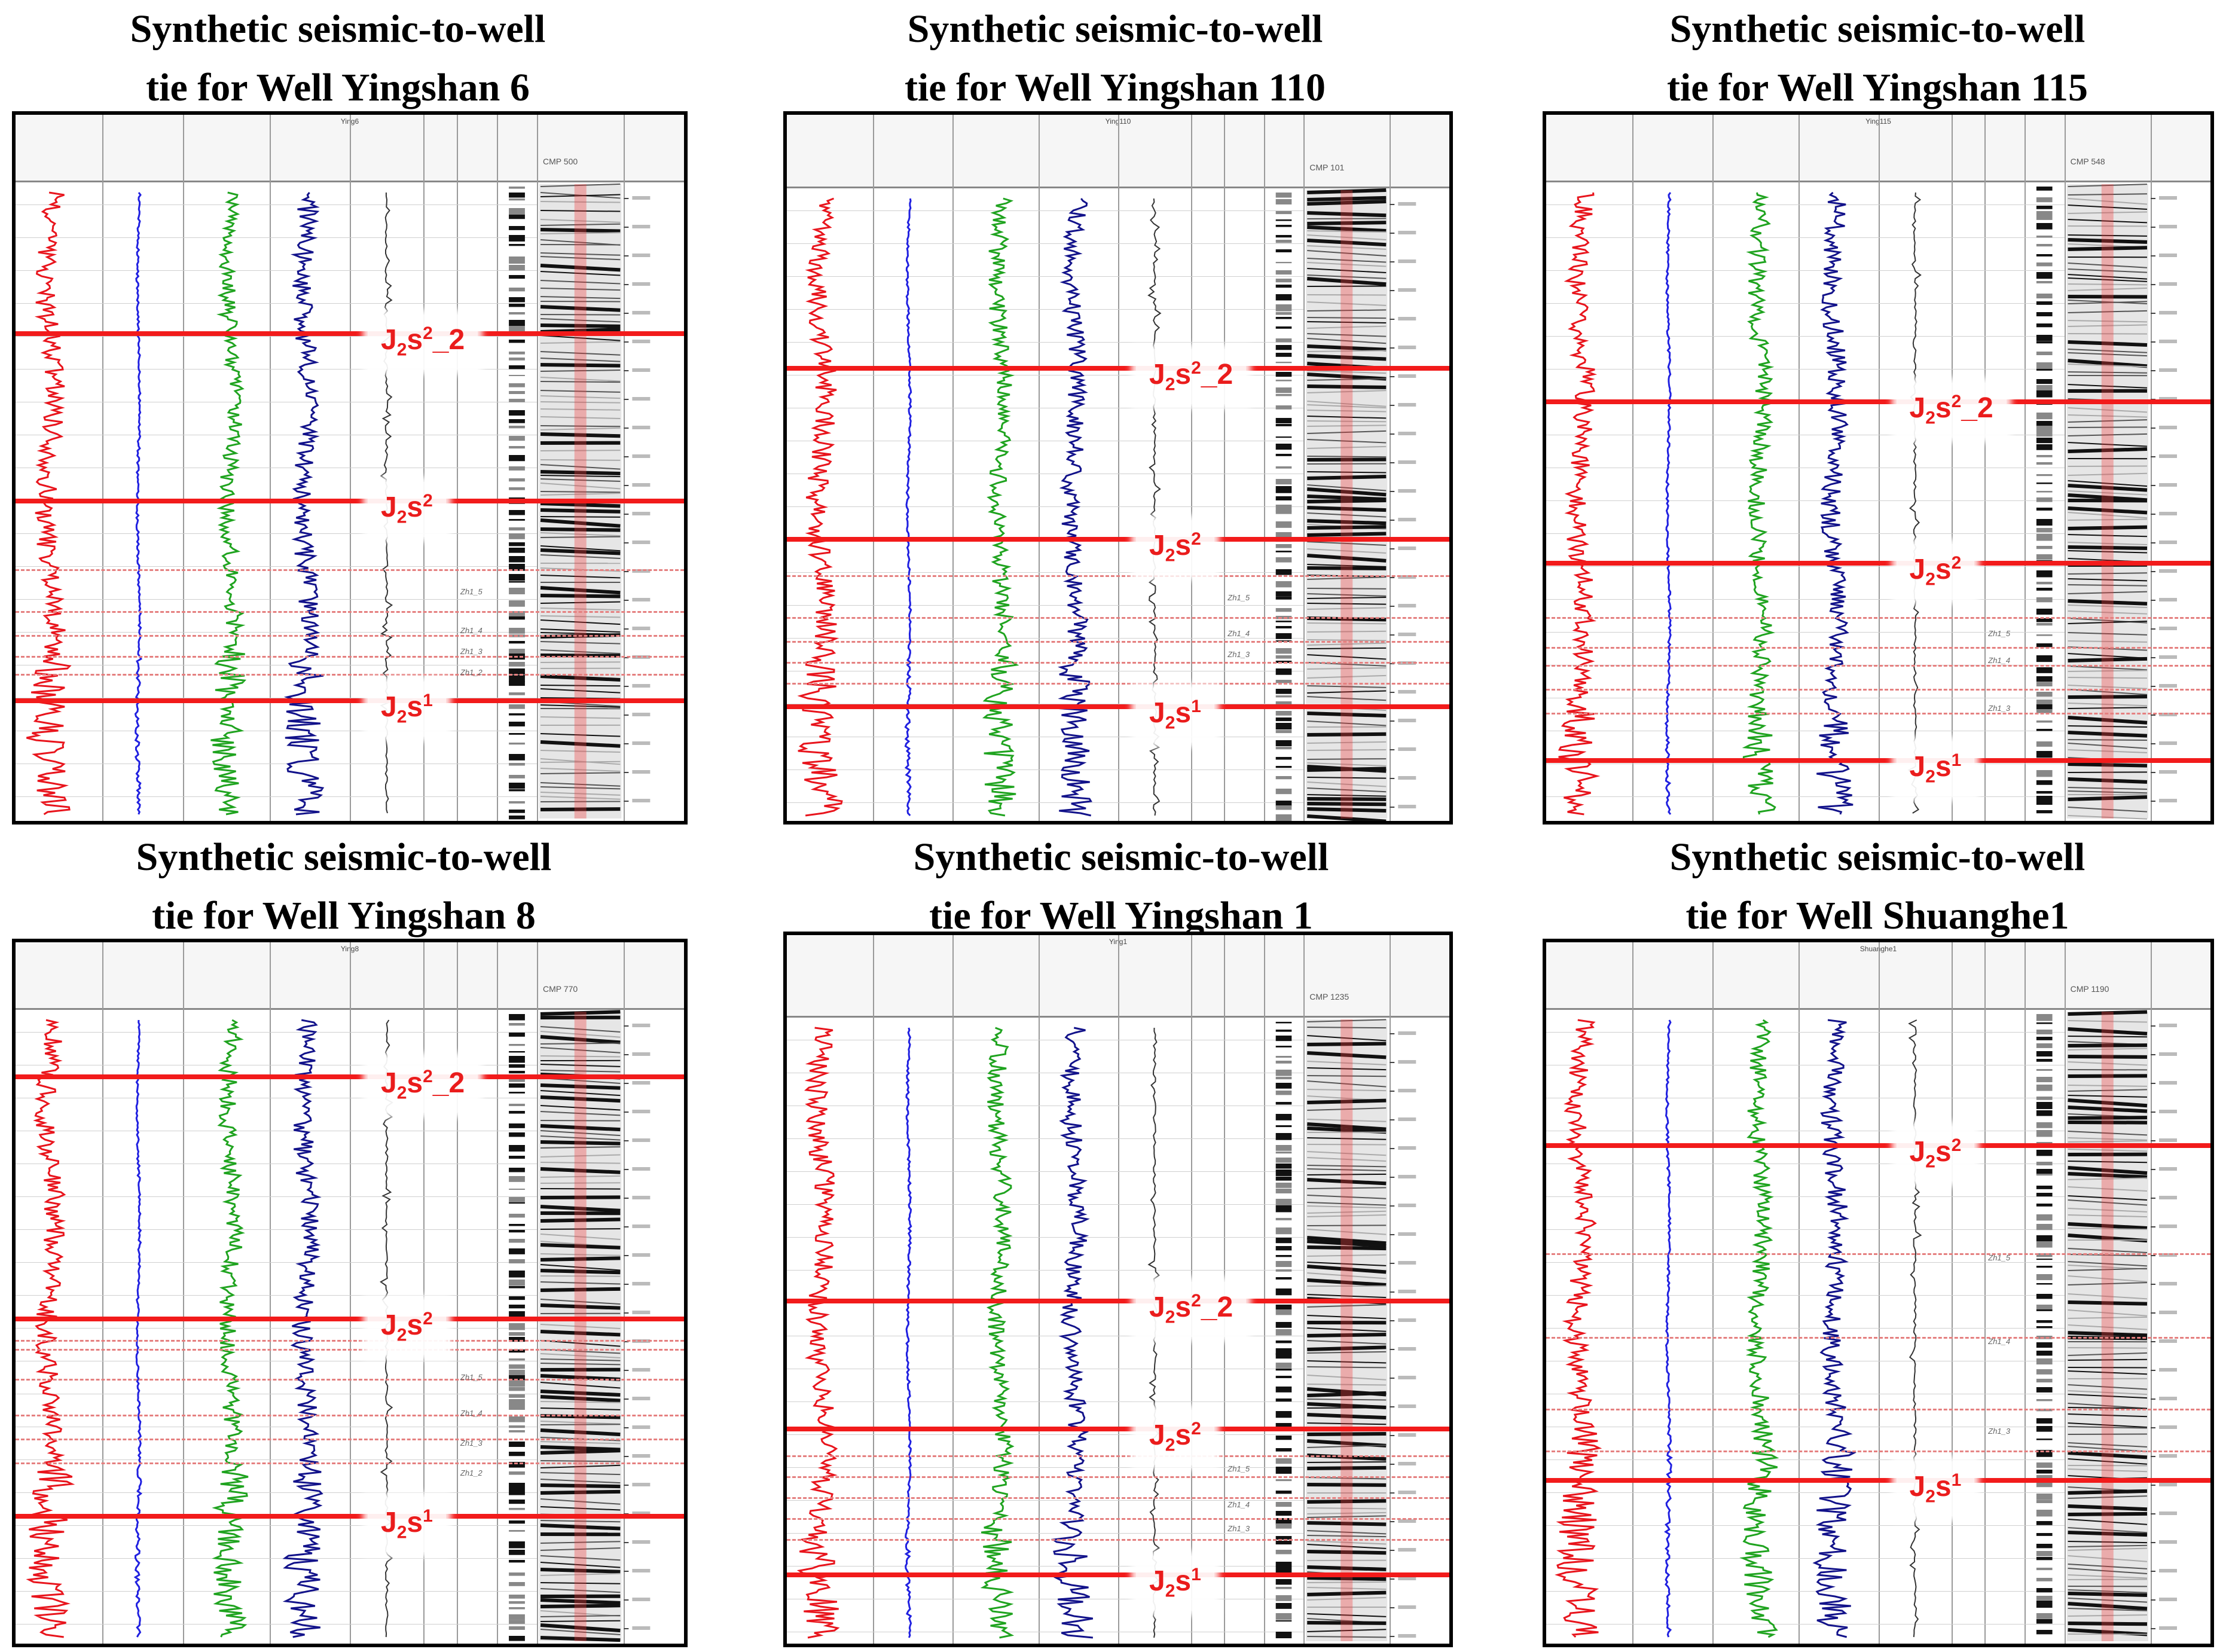  I want to click on zone-label: Zh1_5, so click(1238, 597).